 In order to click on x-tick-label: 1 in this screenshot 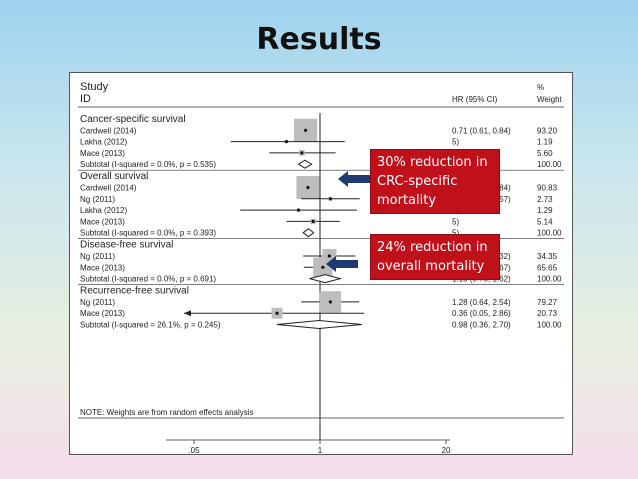, I will do `click(320, 450)`.